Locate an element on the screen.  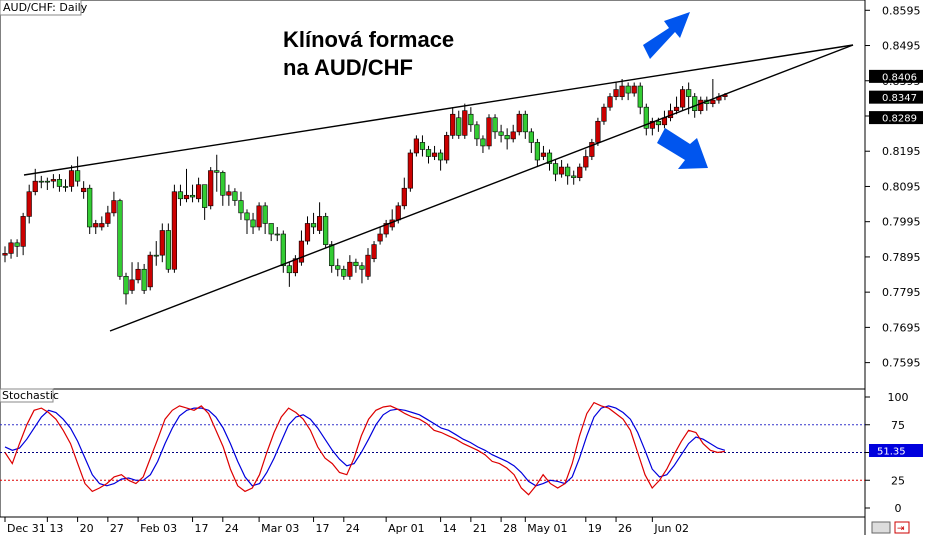
scroll-end-button is located at coordinates (902, 527).